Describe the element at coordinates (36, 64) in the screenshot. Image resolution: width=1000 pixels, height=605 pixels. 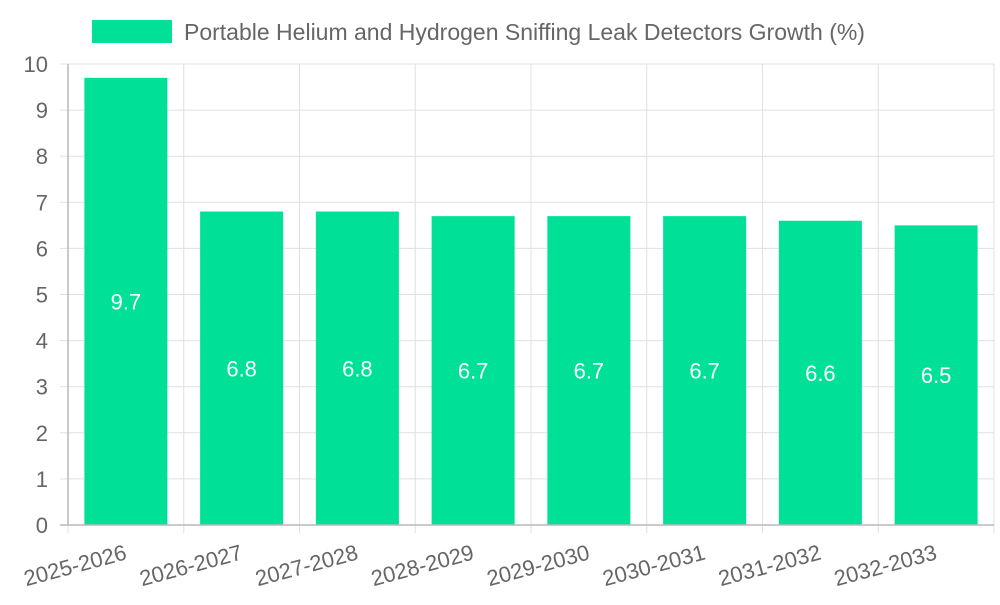
I see `y-tick-label: 10` at that location.